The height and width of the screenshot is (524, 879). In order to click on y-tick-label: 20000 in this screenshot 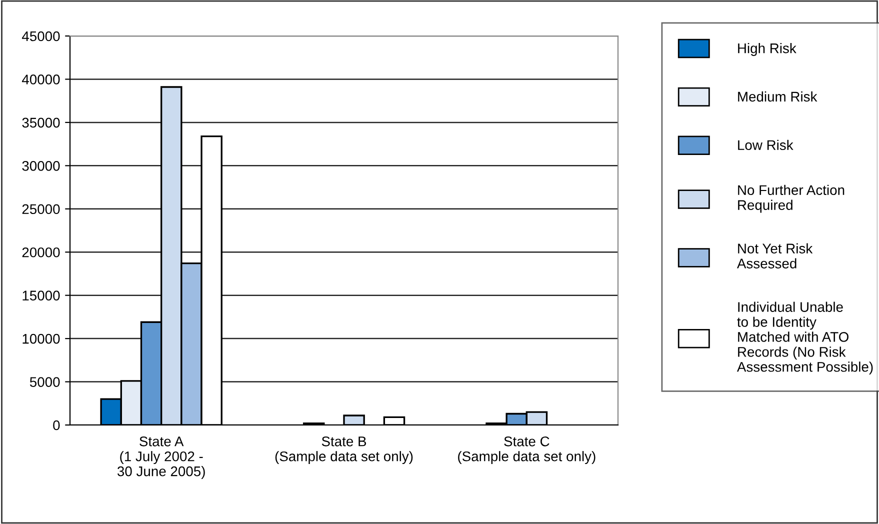, I will do `click(41, 252)`.